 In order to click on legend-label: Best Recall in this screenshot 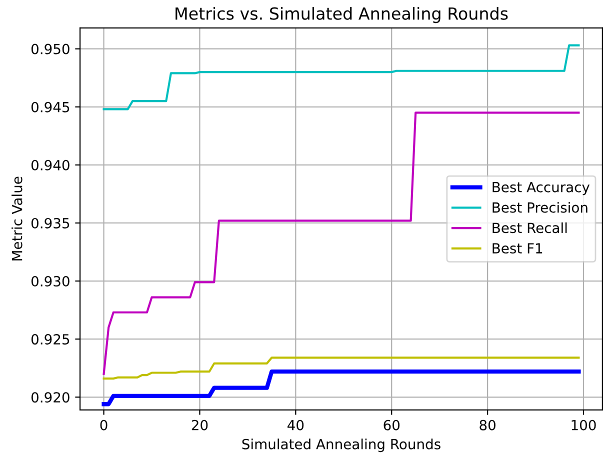, I will do `click(529, 228)`.